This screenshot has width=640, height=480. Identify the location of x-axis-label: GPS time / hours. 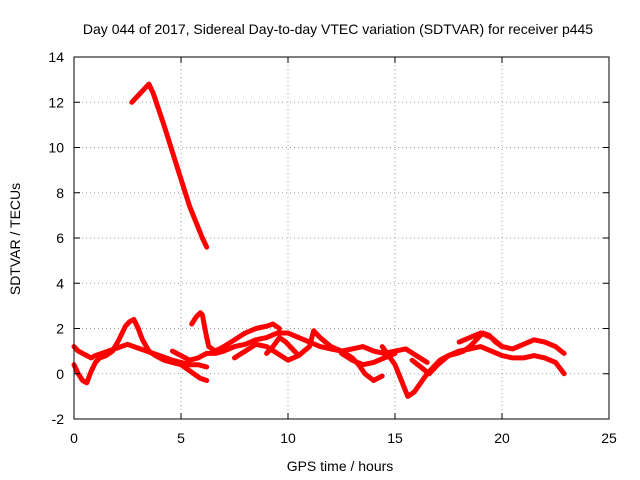
(340, 466).